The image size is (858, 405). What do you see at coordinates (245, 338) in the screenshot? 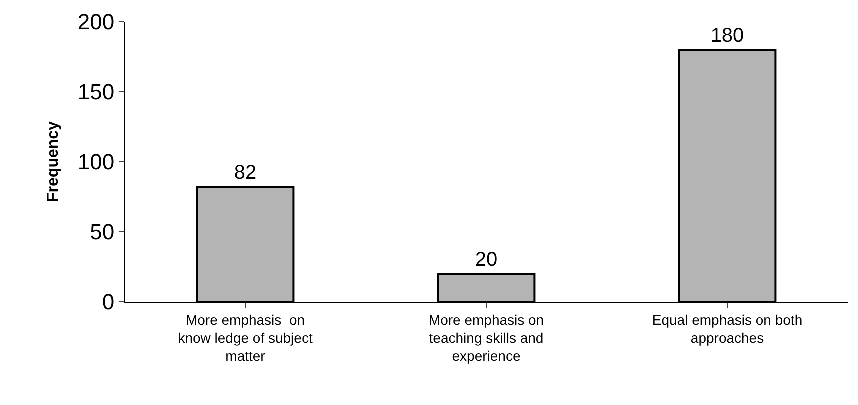
I see `x-tick-label: More emphasis on know ledge of subject matter` at bounding box center [245, 338].